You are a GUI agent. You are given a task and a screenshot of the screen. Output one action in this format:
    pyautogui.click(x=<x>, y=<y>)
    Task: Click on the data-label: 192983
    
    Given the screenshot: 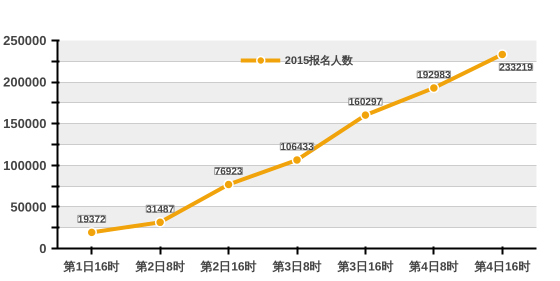 What is the action you would take?
    pyautogui.click(x=434, y=75)
    